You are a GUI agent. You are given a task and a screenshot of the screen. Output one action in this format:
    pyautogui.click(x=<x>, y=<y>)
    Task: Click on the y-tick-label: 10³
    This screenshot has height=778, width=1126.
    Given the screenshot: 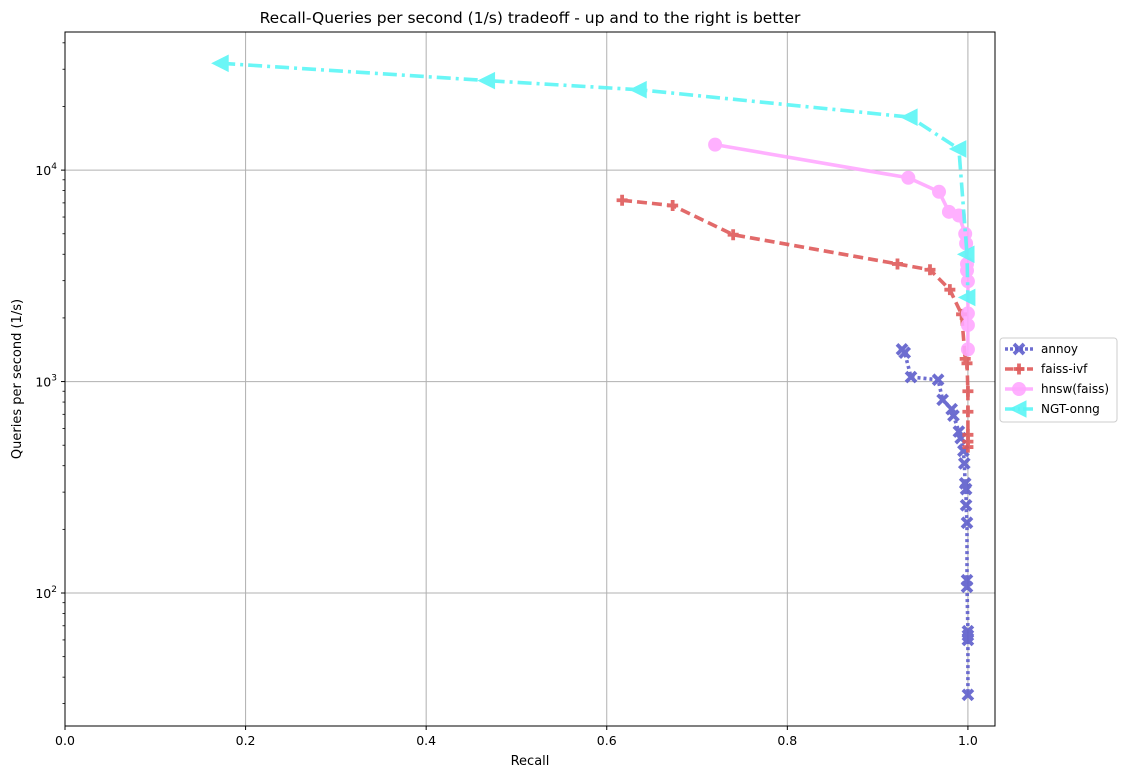 What is the action you would take?
    pyautogui.click(x=46, y=382)
    